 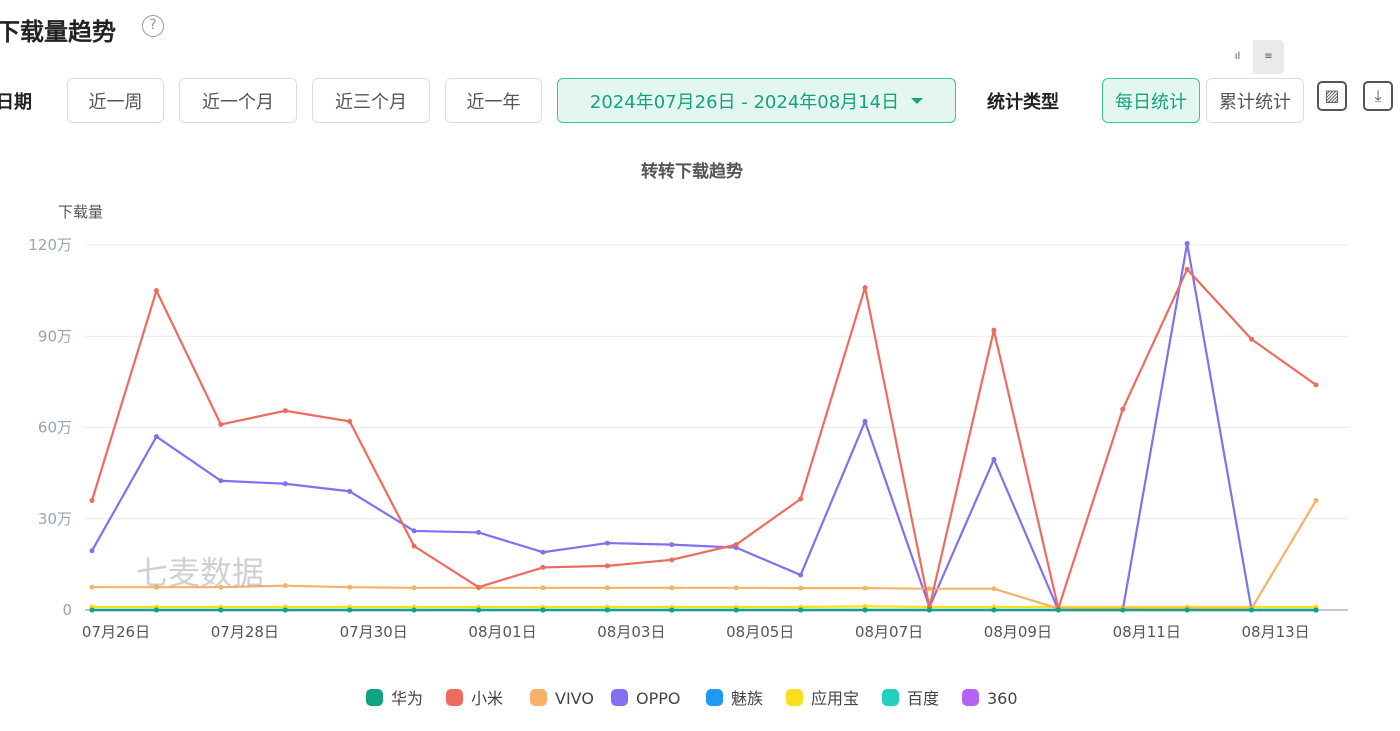 What do you see at coordinates (760, 632) in the screenshot?
I see `x-tick-label: 08月05日` at bounding box center [760, 632].